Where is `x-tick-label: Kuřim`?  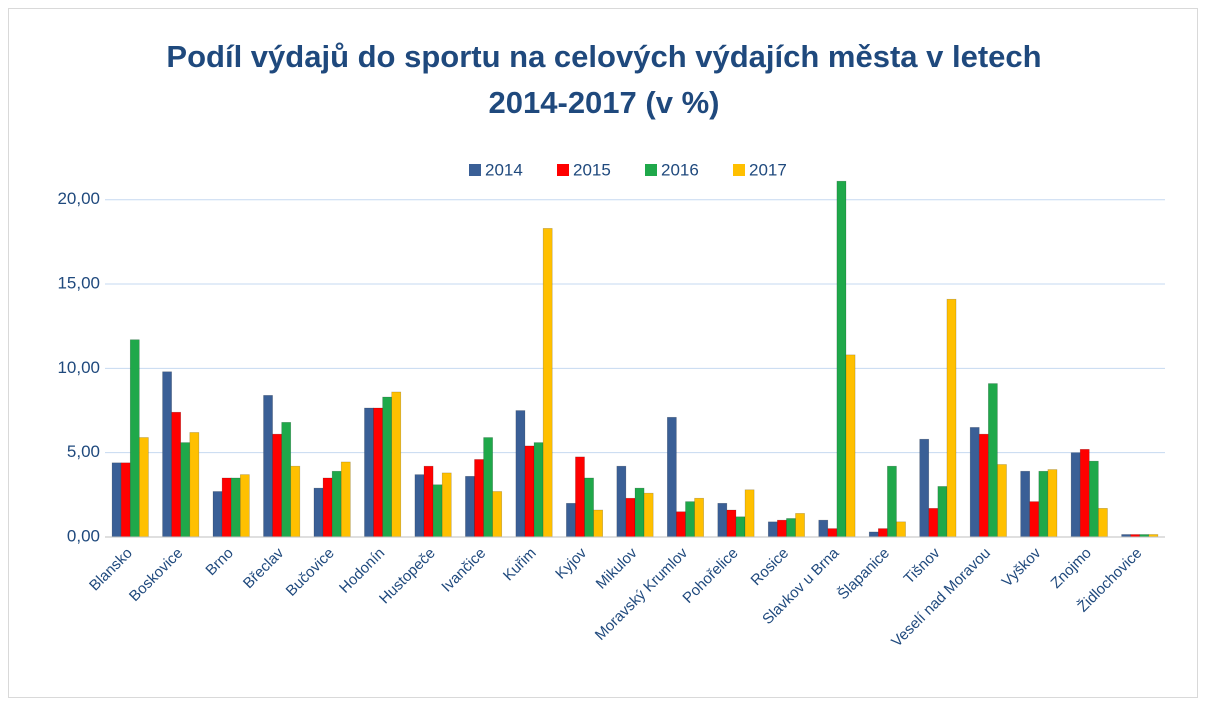
x-tick-label: Kuřim is located at coordinates (520, 565).